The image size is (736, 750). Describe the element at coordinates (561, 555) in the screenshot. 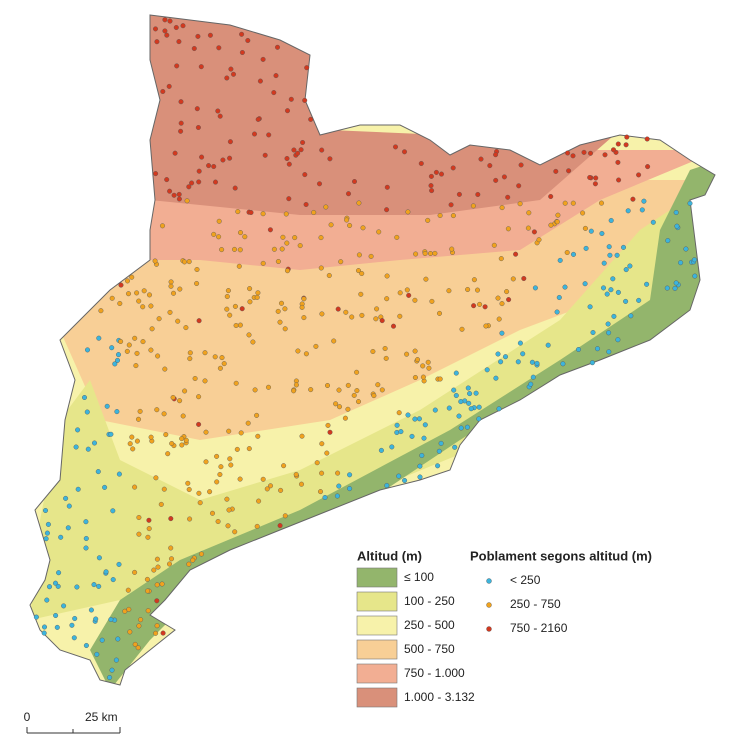

I see `legend-title: Poblament segons altitud (m)` at that location.